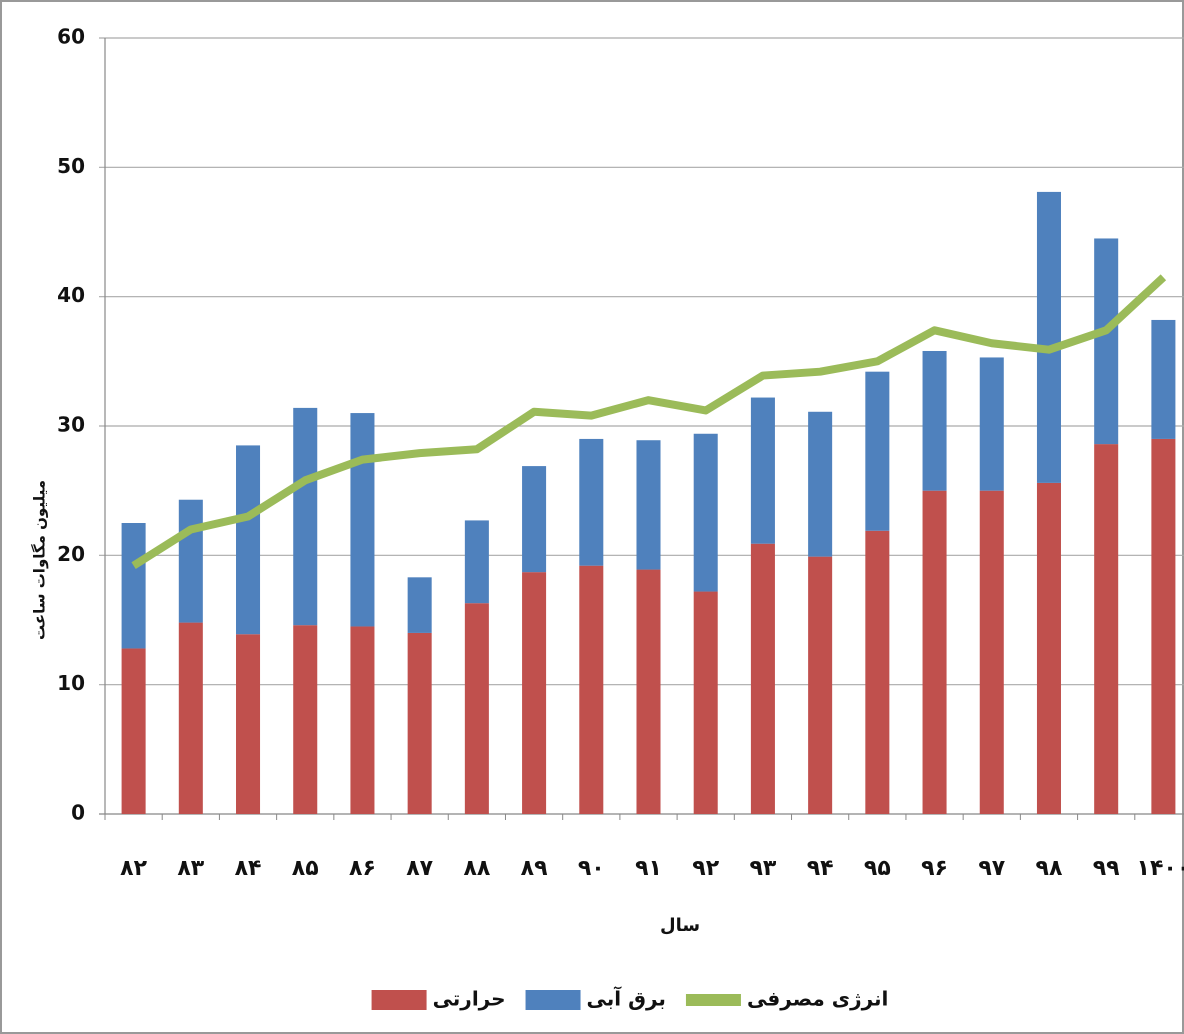  I want to click on x-tick-label: ۹۲, so click(705, 868).